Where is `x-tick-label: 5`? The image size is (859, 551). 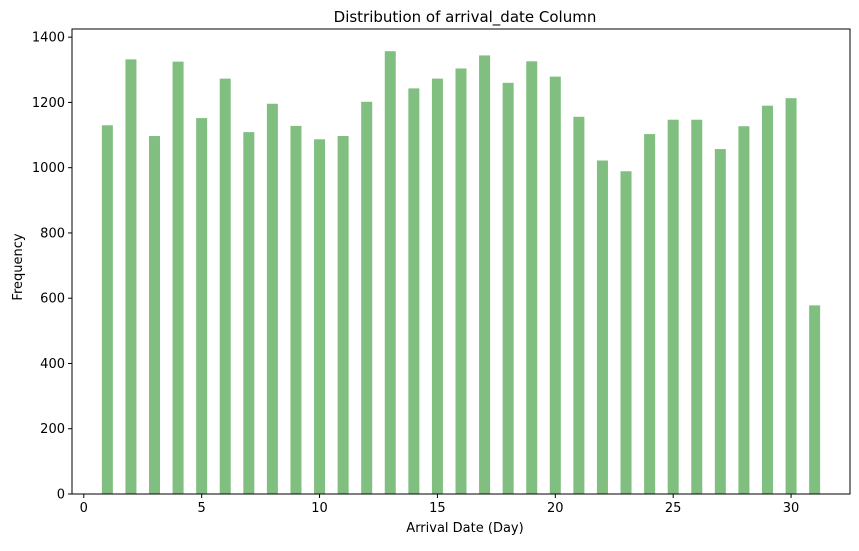
x-tick-label: 5 is located at coordinates (202, 508).